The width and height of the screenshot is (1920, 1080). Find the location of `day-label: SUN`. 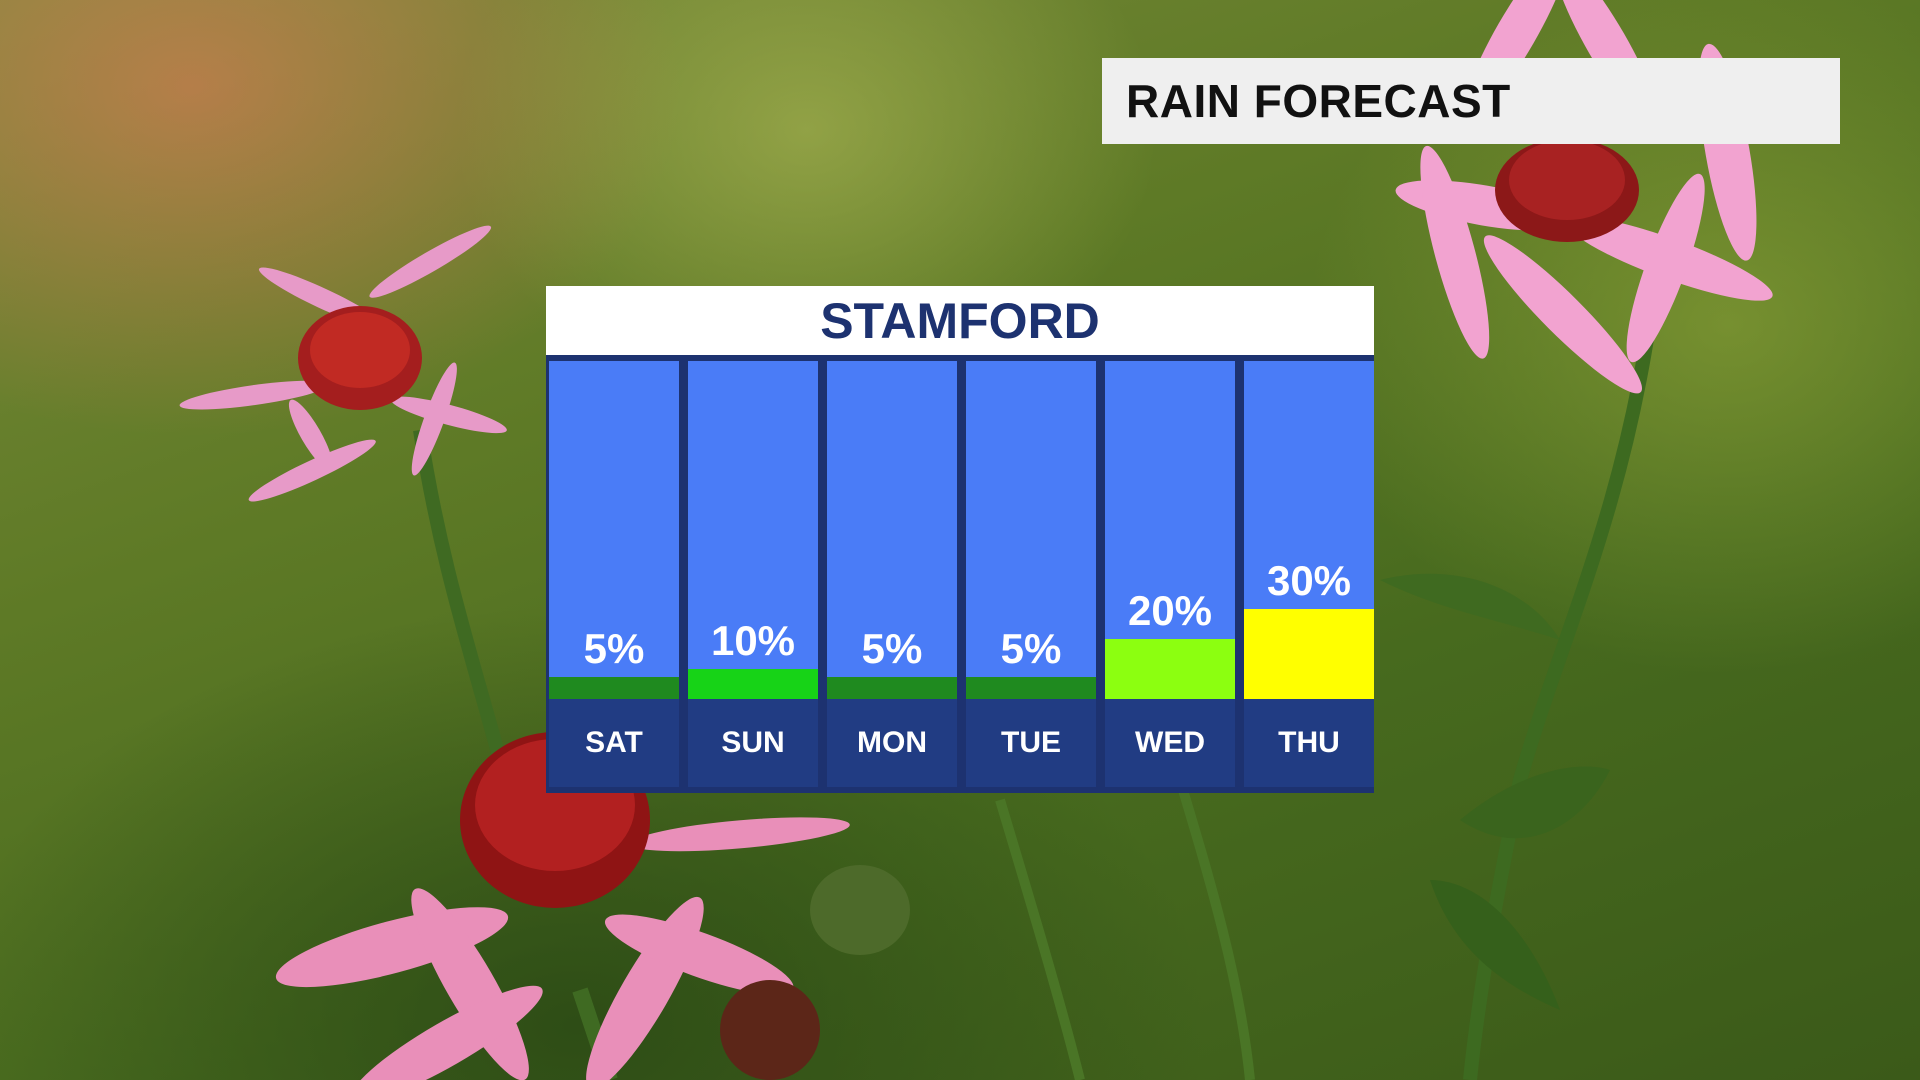

day-label: SUN is located at coordinates (753, 743).